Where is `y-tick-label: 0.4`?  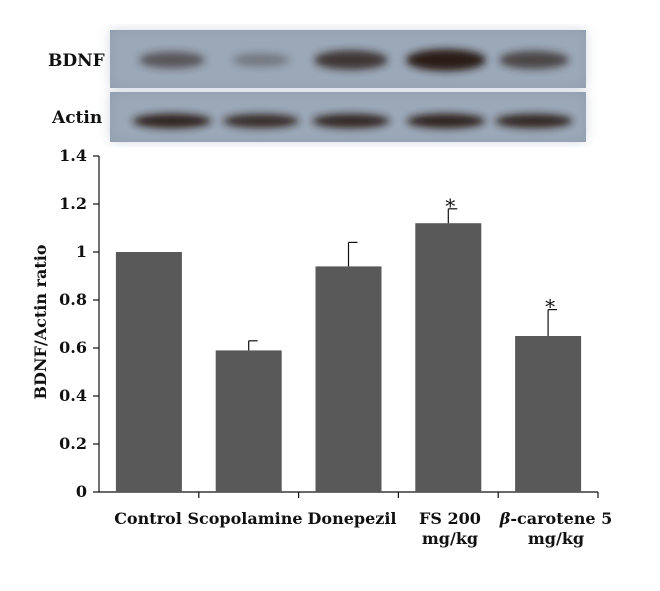
y-tick-label: 0.4 is located at coordinates (73, 395).